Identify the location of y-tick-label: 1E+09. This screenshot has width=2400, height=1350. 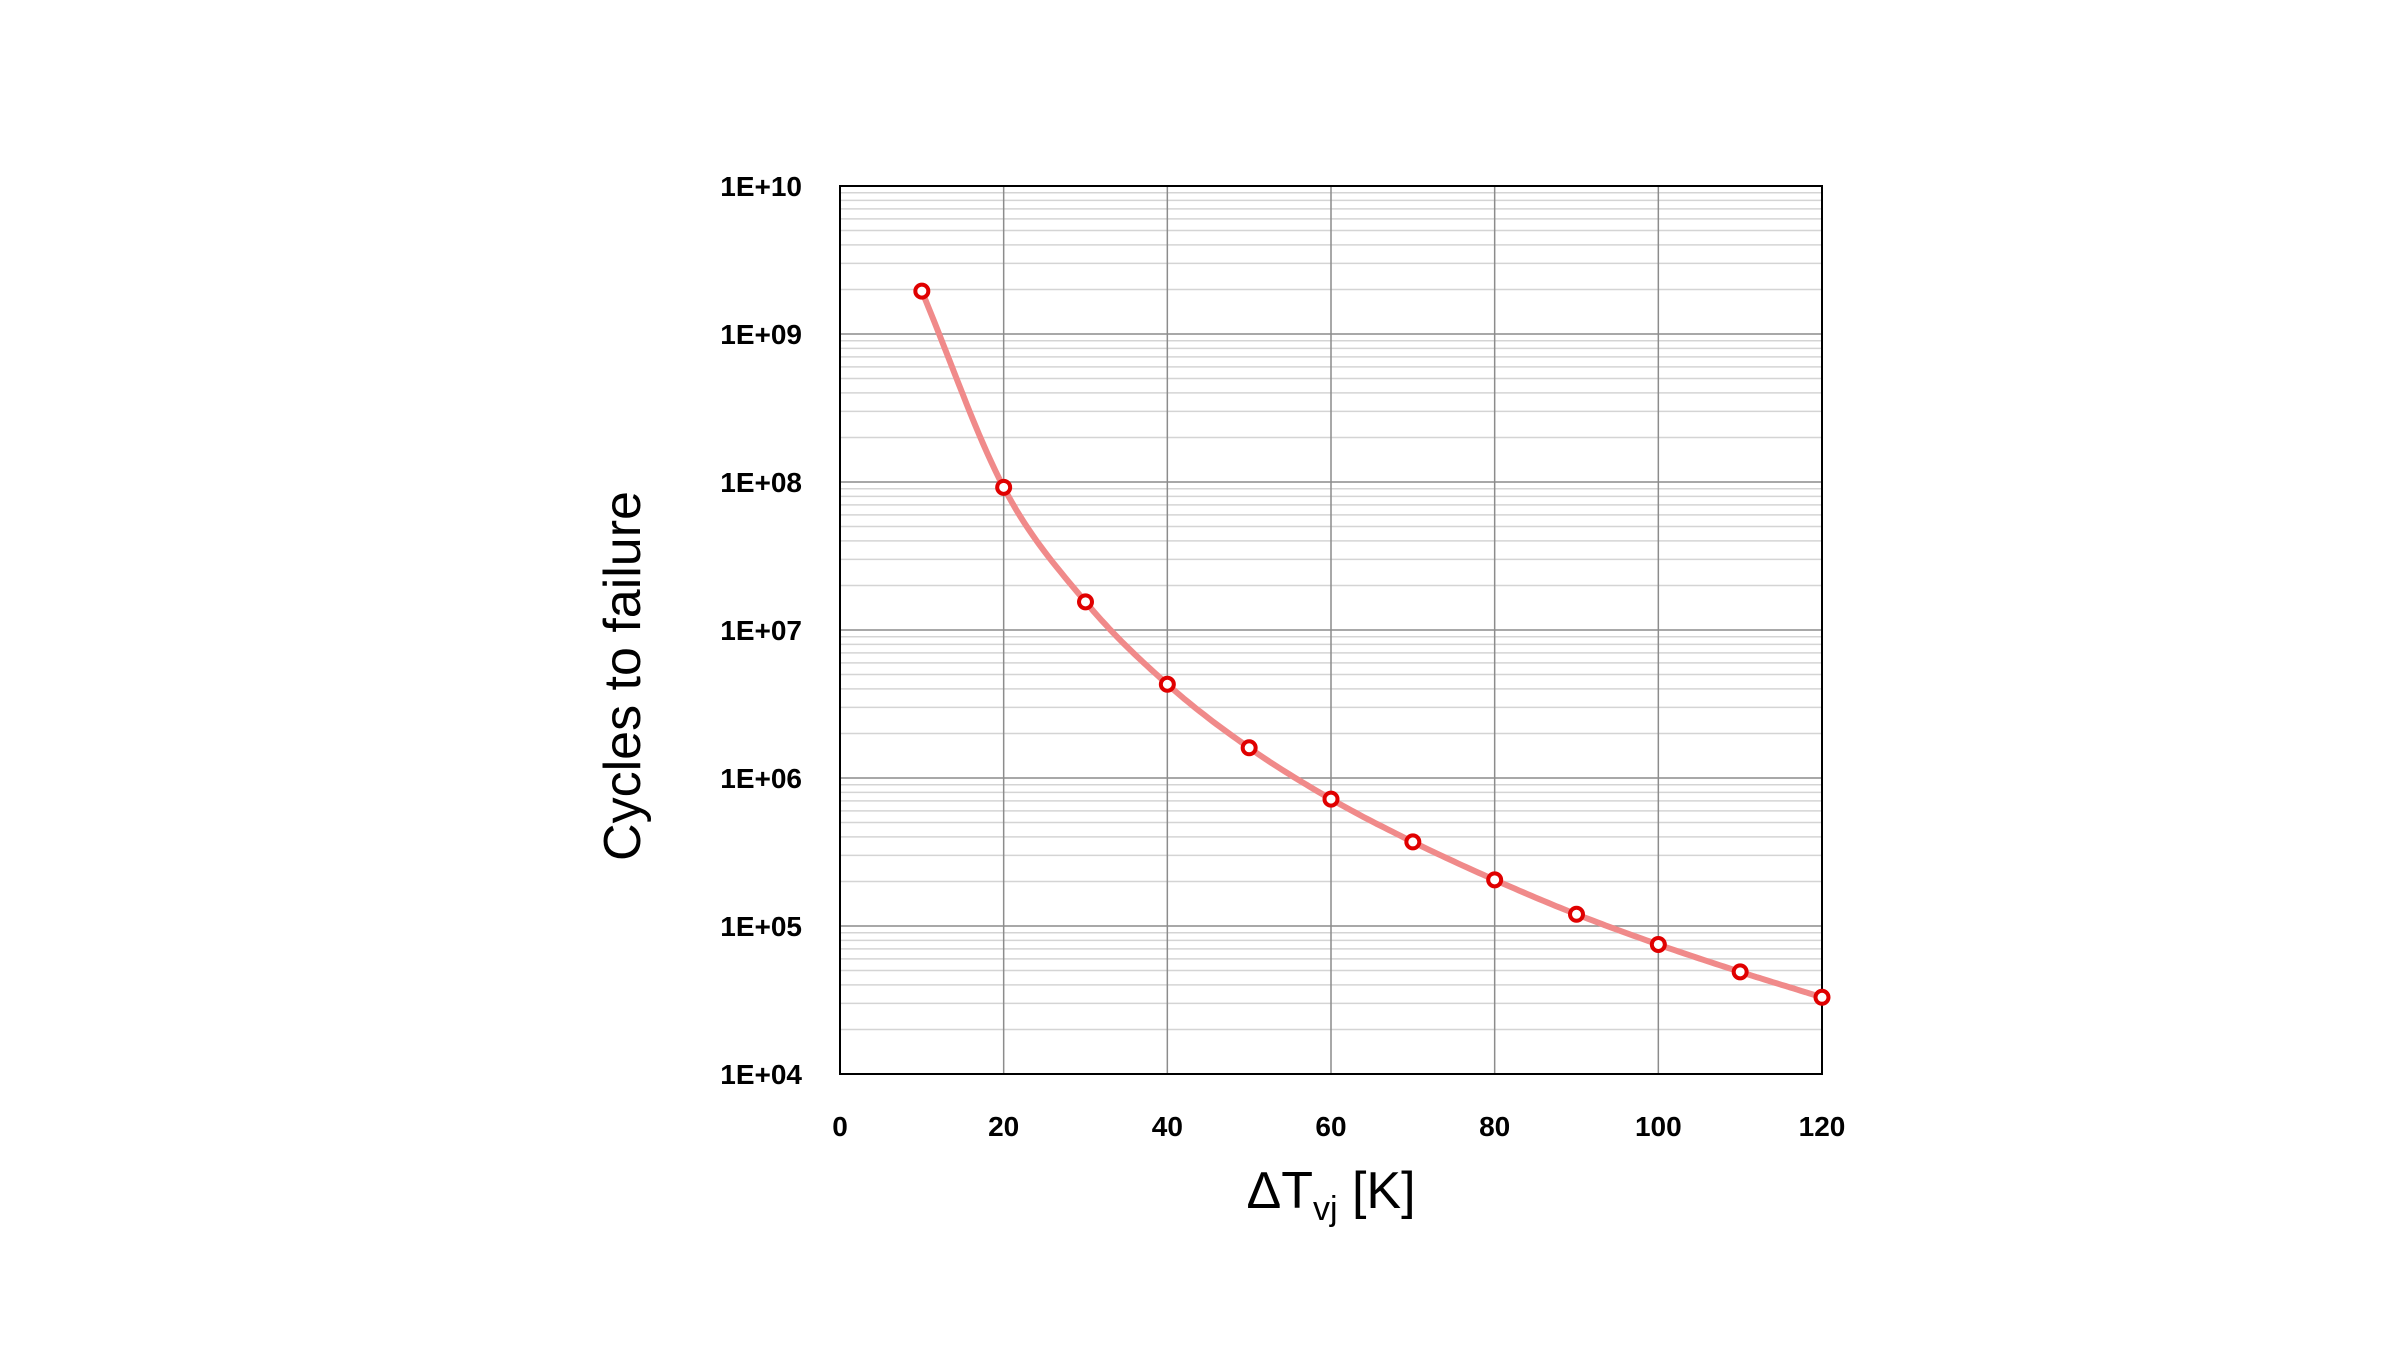
(761, 334).